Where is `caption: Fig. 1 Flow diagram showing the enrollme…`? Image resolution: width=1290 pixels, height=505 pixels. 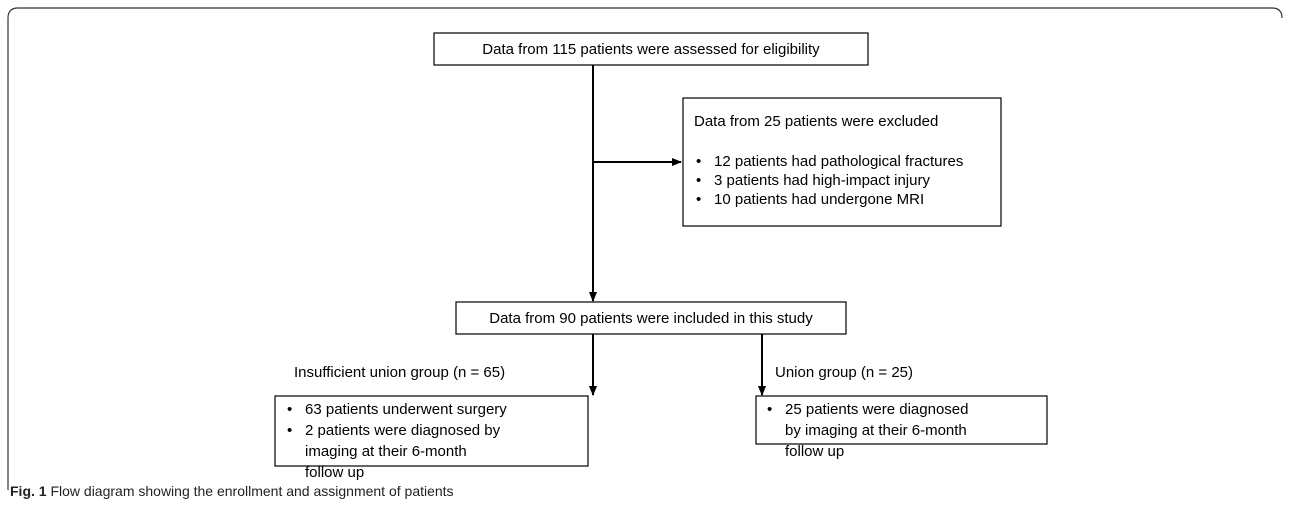 caption: Fig. 1 Flow diagram showing the enrollme… is located at coordinates (232, 491).